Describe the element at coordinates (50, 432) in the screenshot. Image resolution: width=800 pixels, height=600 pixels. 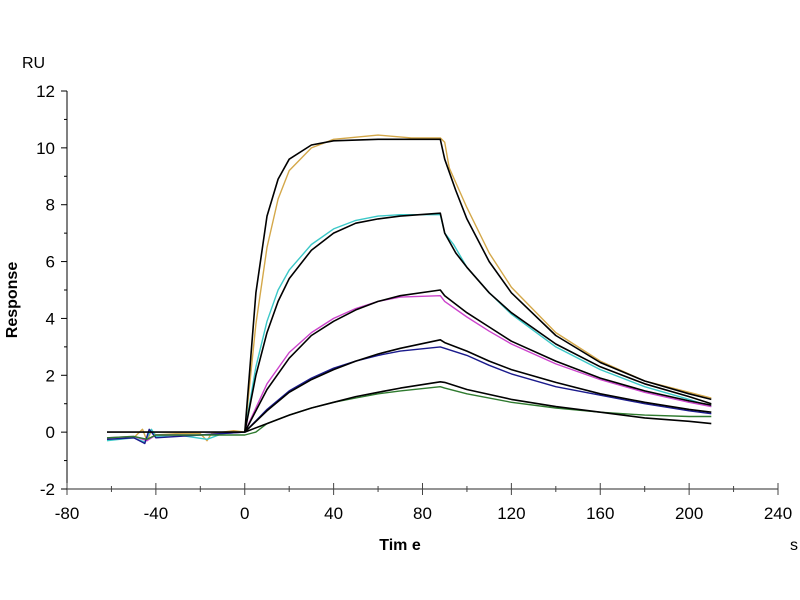
I see `y-tick-label: 0` at that location.